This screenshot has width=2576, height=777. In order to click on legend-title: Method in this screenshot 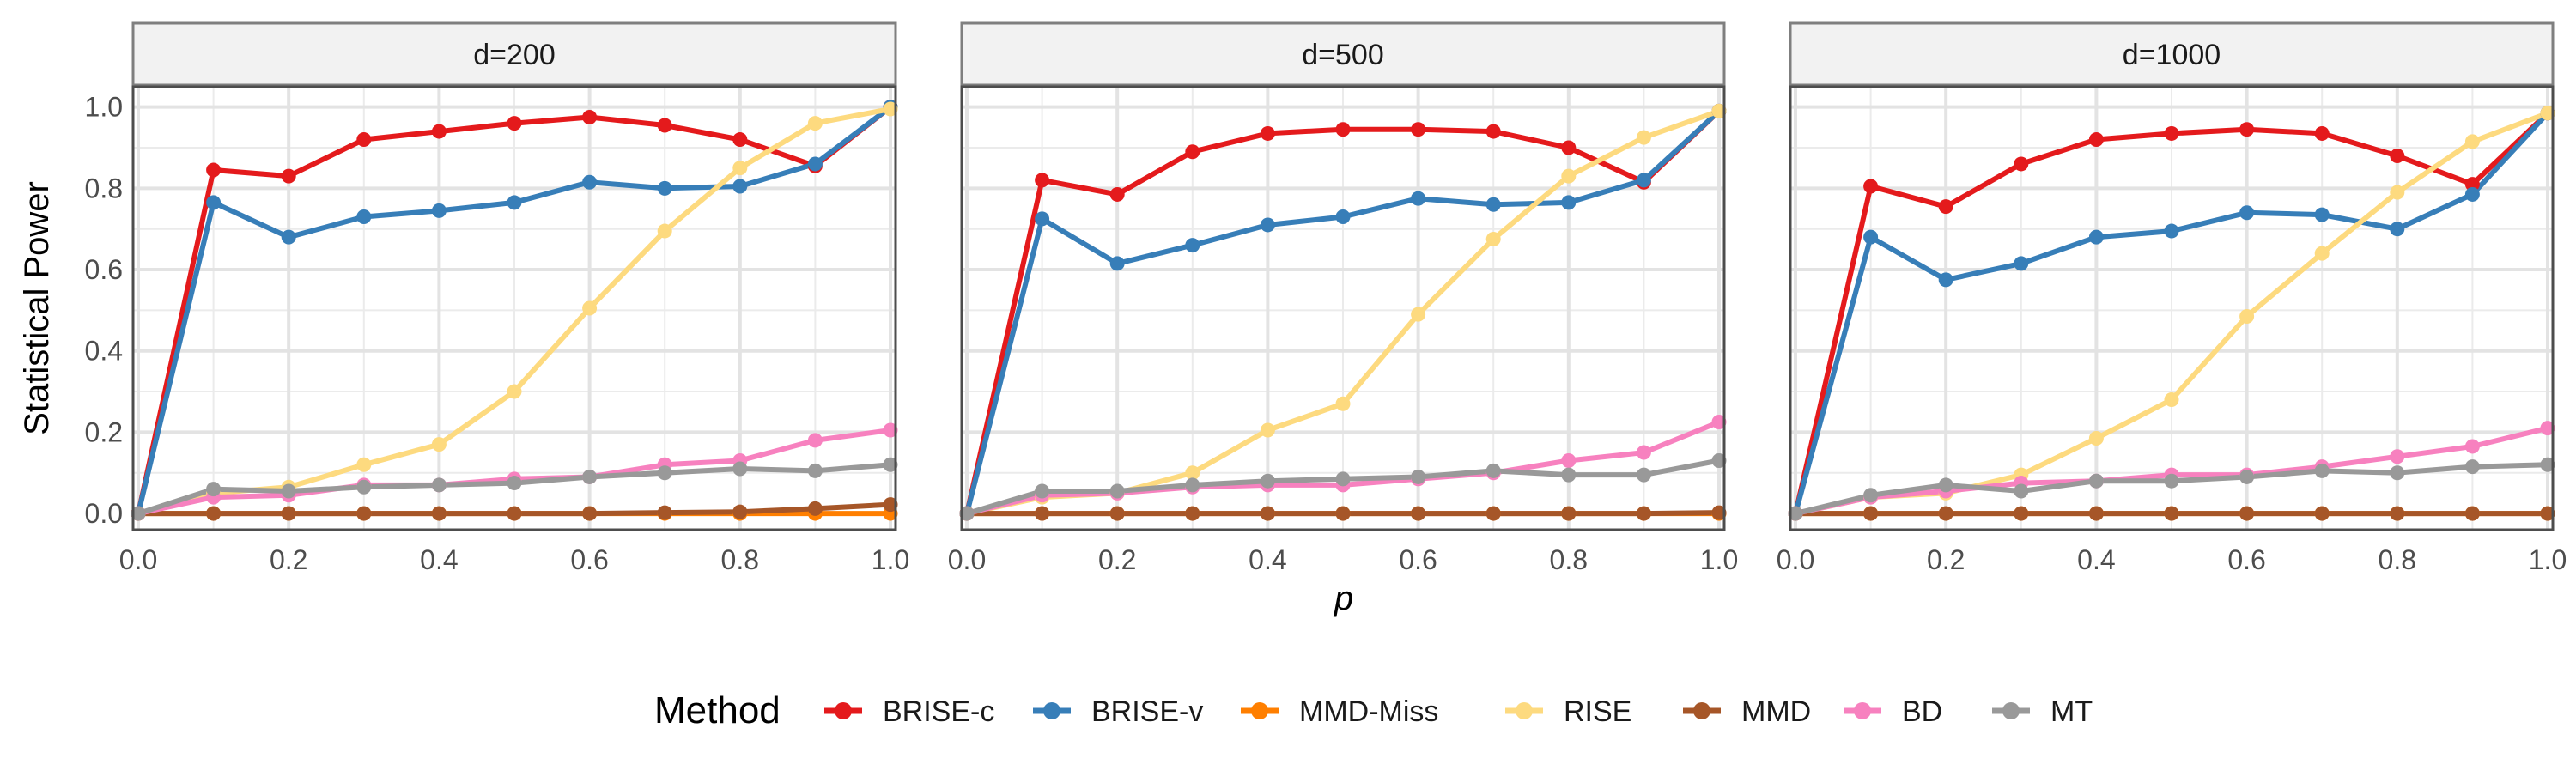, I will do `click(717, 710)`.